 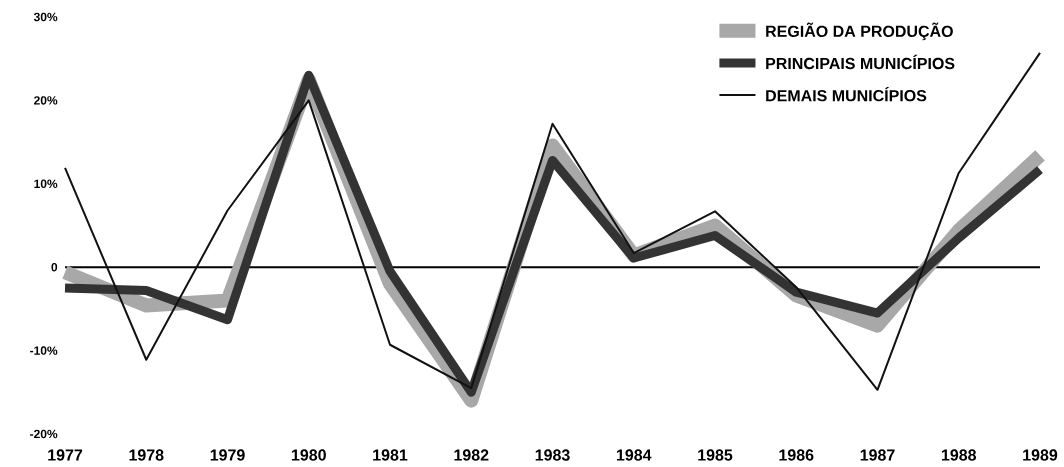 I want to click on y-tick-label: -10%, so click(x=44, y=350).